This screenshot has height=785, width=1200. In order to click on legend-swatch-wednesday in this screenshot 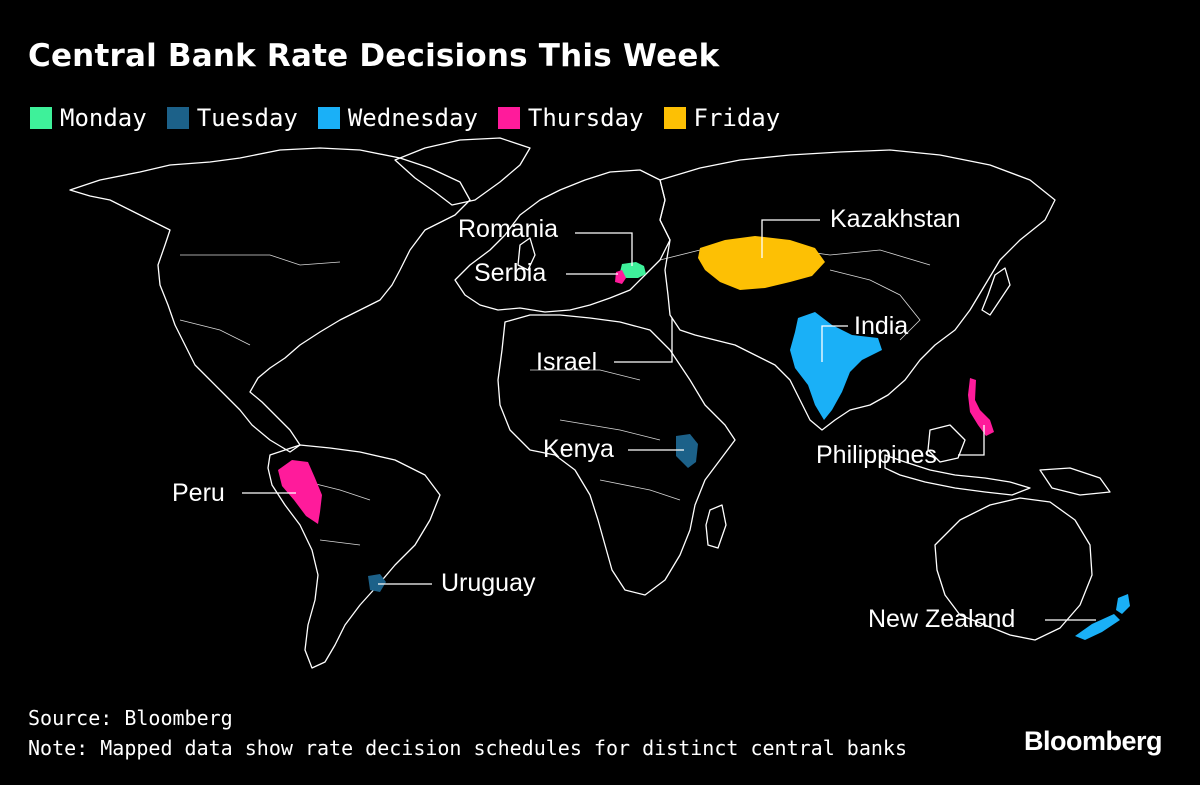, I will do `click(328, 118)`.